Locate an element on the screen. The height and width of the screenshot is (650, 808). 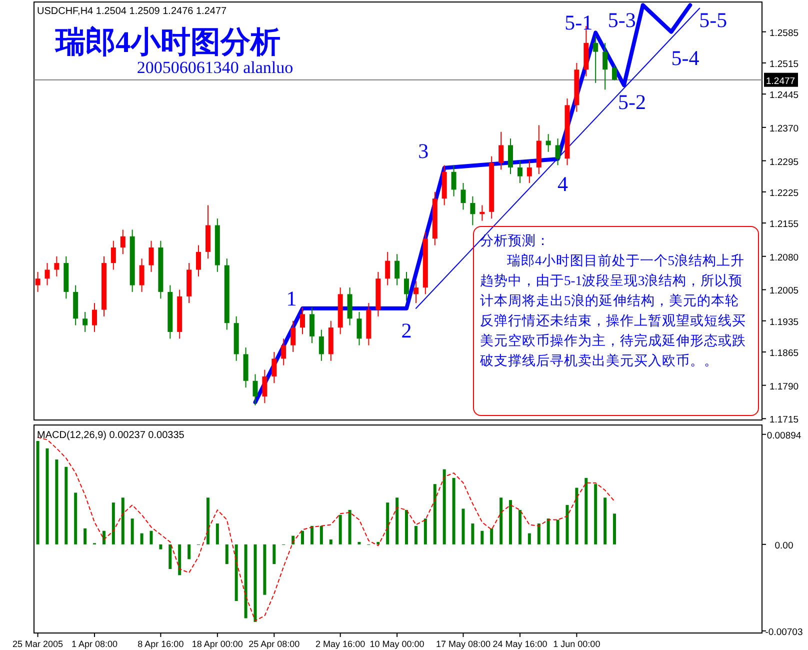
y-tick-label: 1.1935 is located at coordinates (784, 322).